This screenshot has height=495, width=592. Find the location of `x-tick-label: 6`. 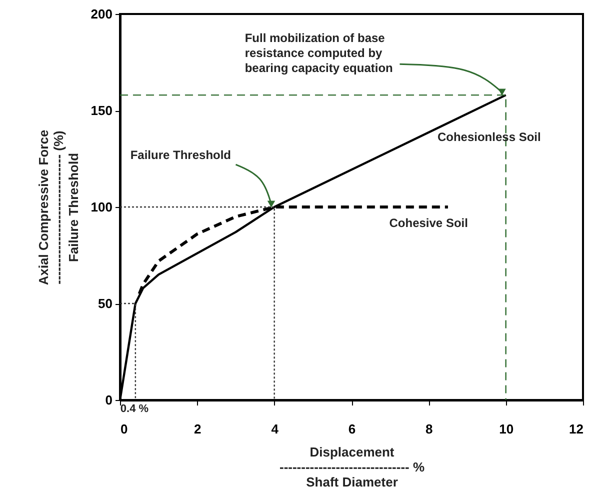

x-tick-label: 6 is located at coordinates (352, 429).